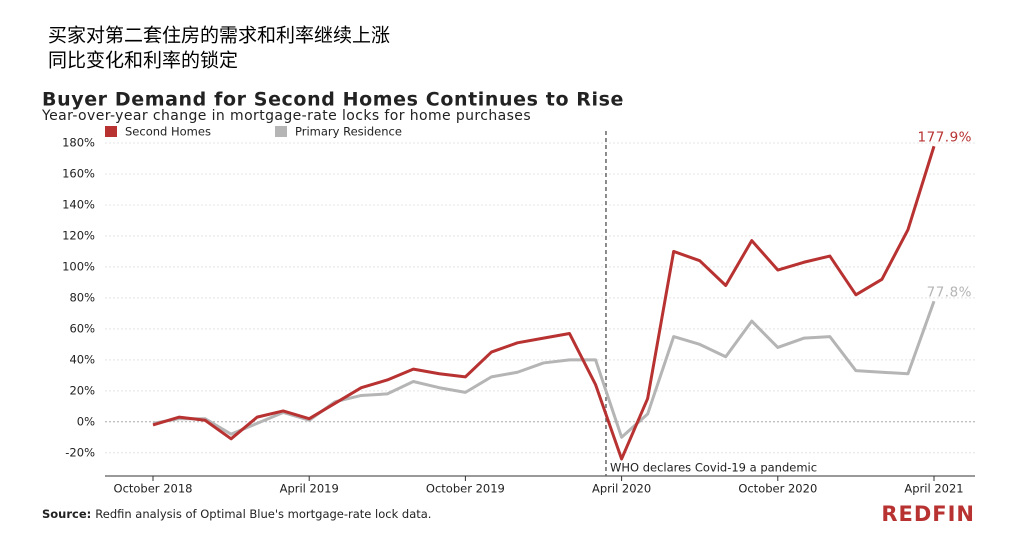  Describe the element at coordinates (78, 266) in the screenshot. I see `y-tick-label: 100%` at that location.